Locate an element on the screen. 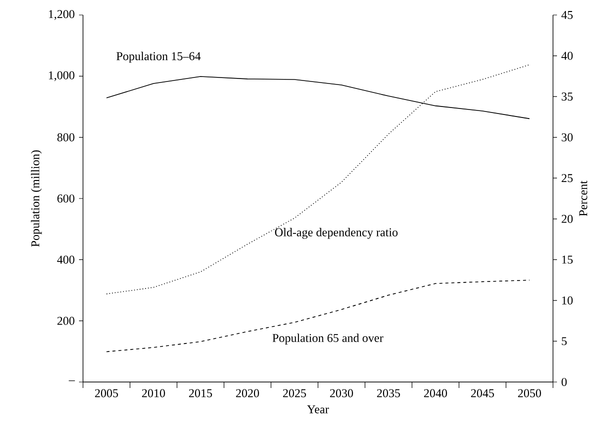  x-tick-label: 2005 is located at coordinates (106, 393).